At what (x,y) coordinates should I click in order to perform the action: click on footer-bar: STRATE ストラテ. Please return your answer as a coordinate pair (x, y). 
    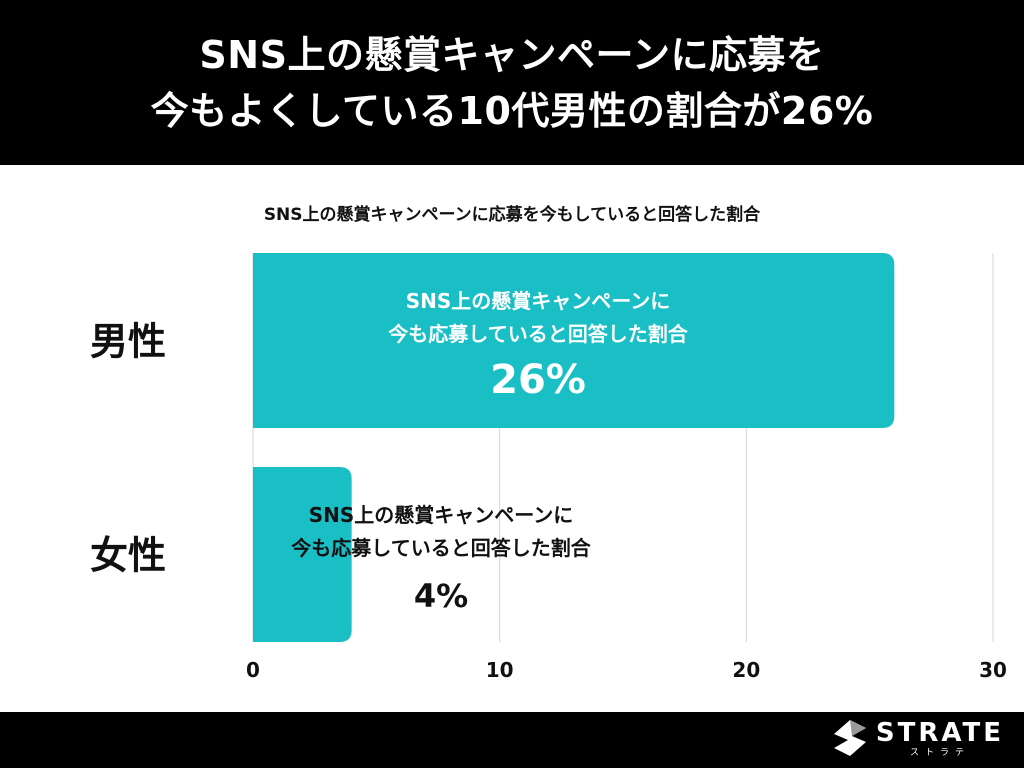
    Looking at the image, I should click on (512, 740).